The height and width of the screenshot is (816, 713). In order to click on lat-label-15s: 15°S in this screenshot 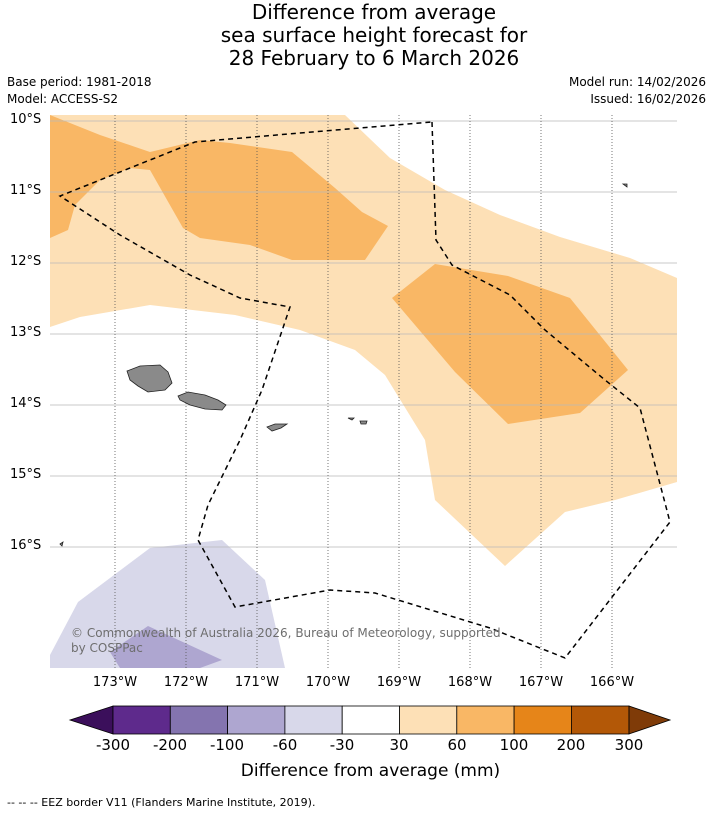, I will do `click(26, 474)`.